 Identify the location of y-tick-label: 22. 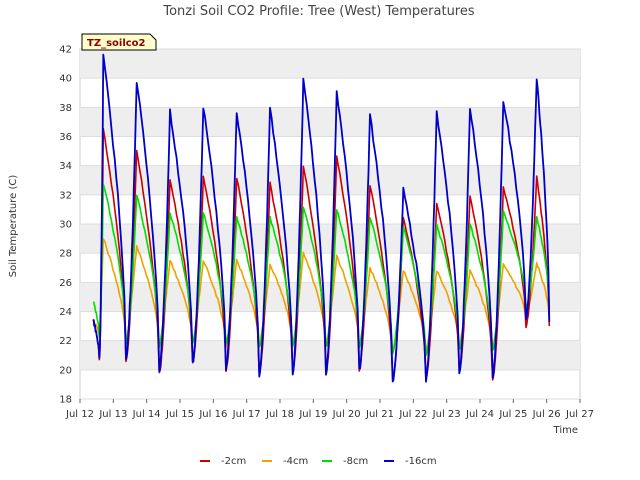
(65, 341).